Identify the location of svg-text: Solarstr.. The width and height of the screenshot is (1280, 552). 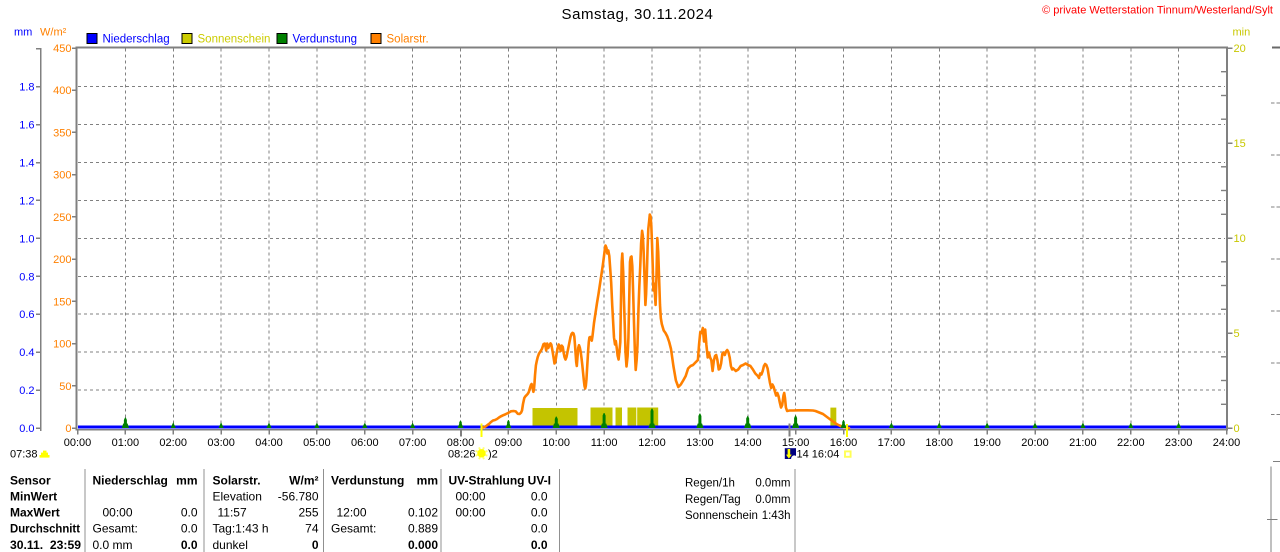
(408, 40).